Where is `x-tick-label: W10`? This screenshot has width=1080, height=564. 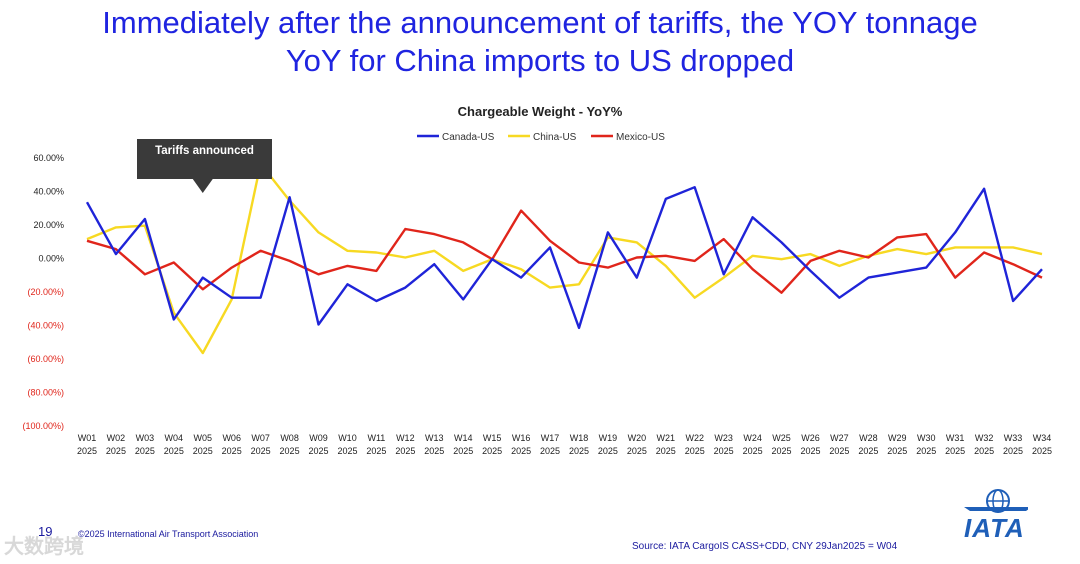
x-tick-label: W10 is located at coordinates (347, 438).